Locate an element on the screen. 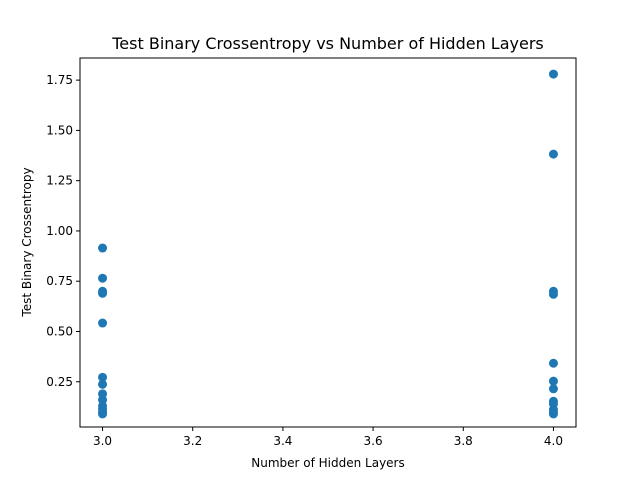  y-tick-label: 0.75 is located at coordinates (59, 281).